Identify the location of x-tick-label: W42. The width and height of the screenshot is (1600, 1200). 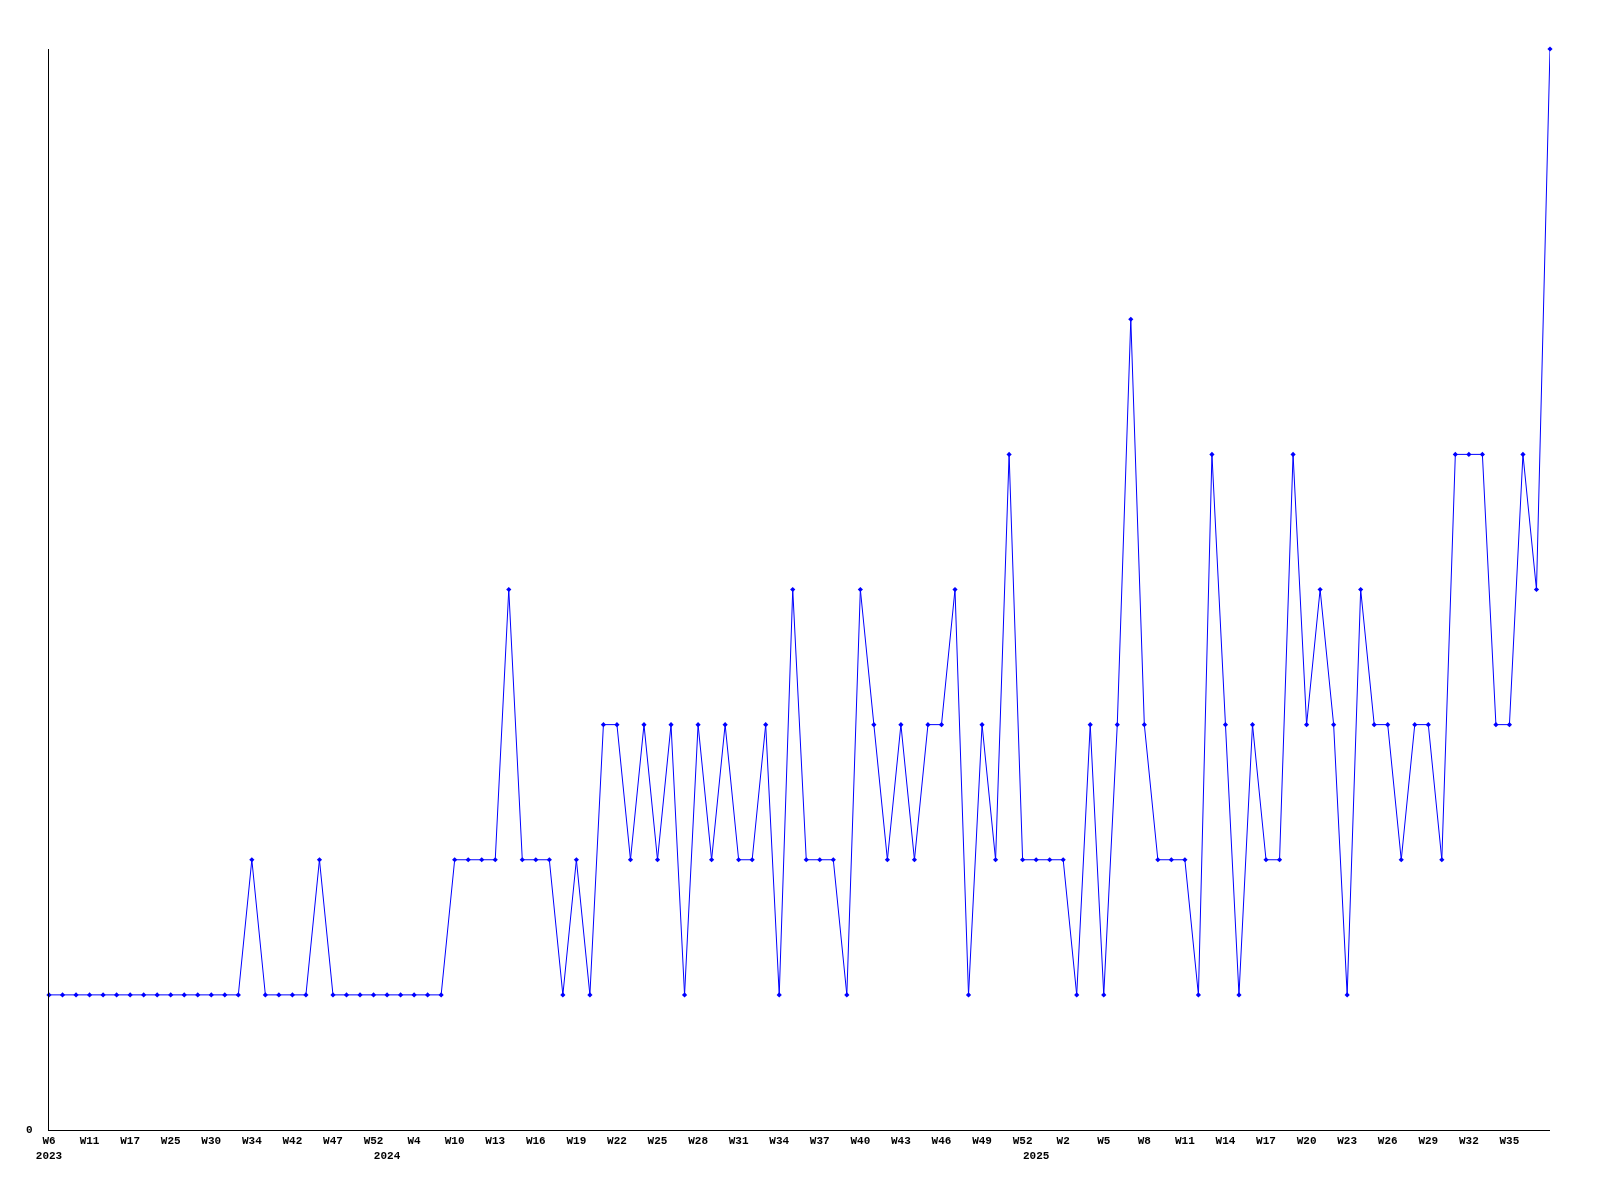
(292, 1141).